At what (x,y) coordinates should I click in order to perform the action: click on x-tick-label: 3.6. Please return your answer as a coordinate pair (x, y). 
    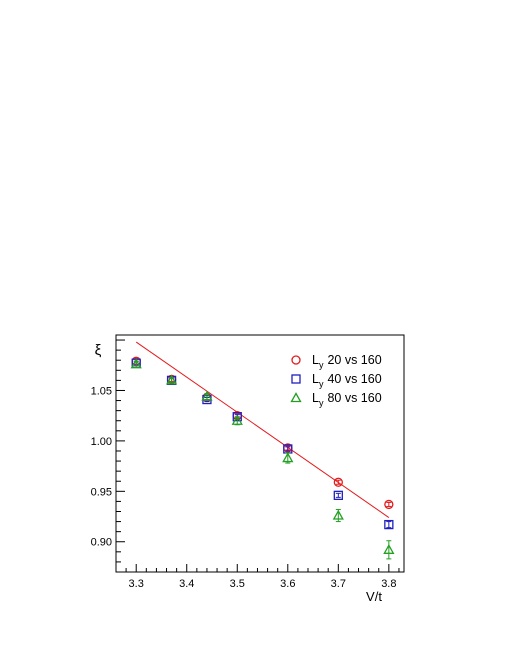
    Looking at the image, I should click on (287, 584).